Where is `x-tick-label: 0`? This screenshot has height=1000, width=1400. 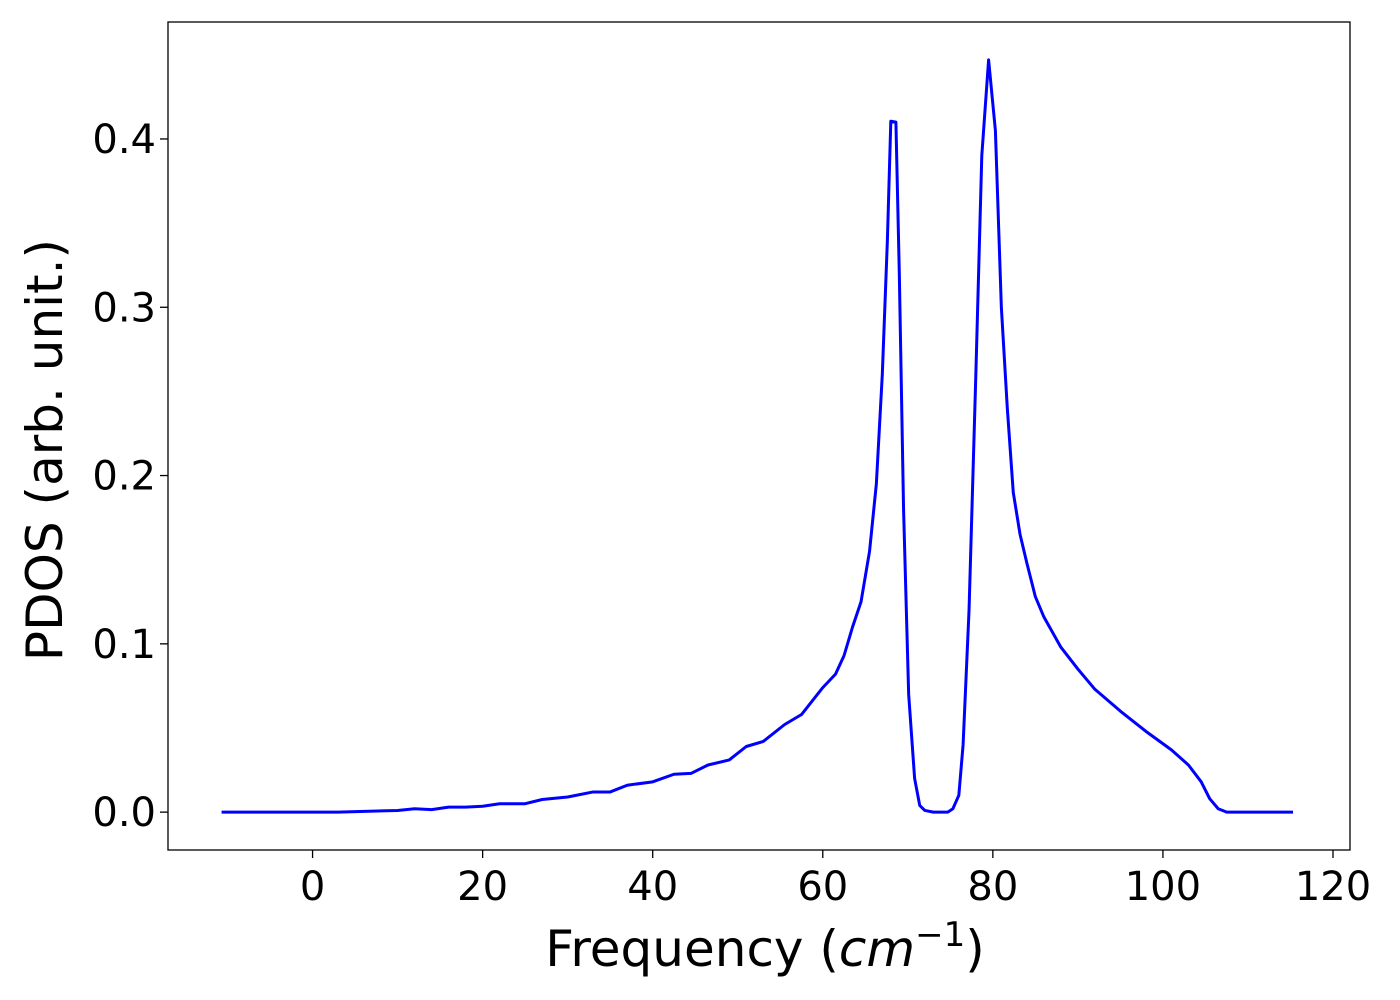 x-tick-label: 0 is located at coordinates (312, 887).